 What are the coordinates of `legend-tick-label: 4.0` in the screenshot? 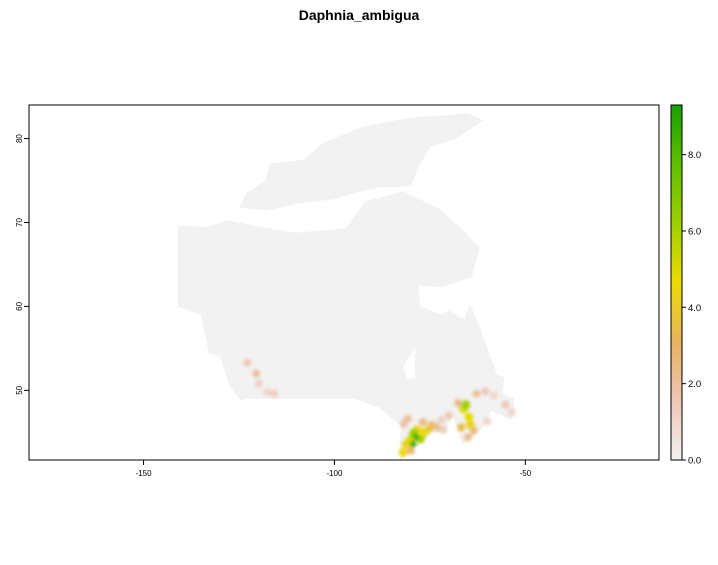 It's located at (694, 308).